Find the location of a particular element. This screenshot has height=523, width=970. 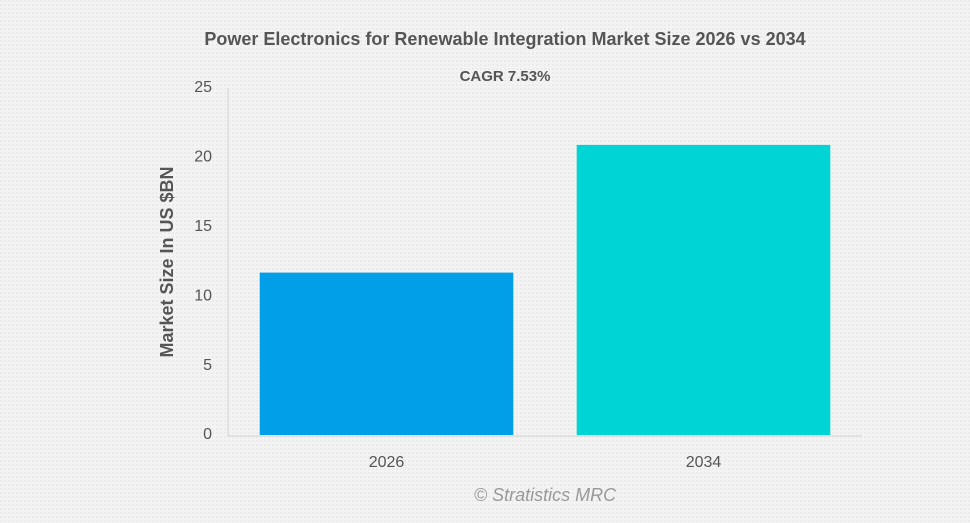

y-axis-label: Market Size In US $BN is located at coordinates (167, 261).